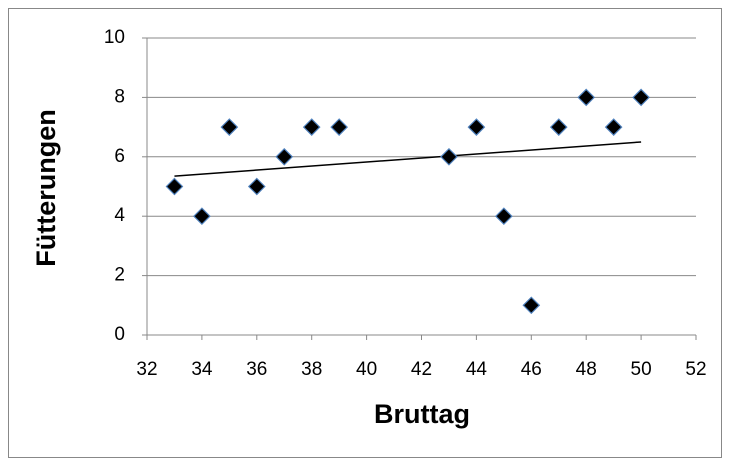 This screenshot has width=730, height=466. I want to click on x-tick-label: 44, so click(477, 369).